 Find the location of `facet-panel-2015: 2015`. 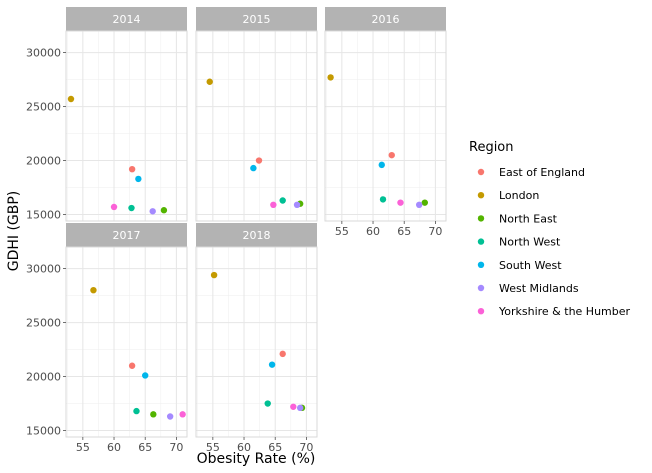

facet-panel-2015: 2015 is located at coordinates (256, 114).